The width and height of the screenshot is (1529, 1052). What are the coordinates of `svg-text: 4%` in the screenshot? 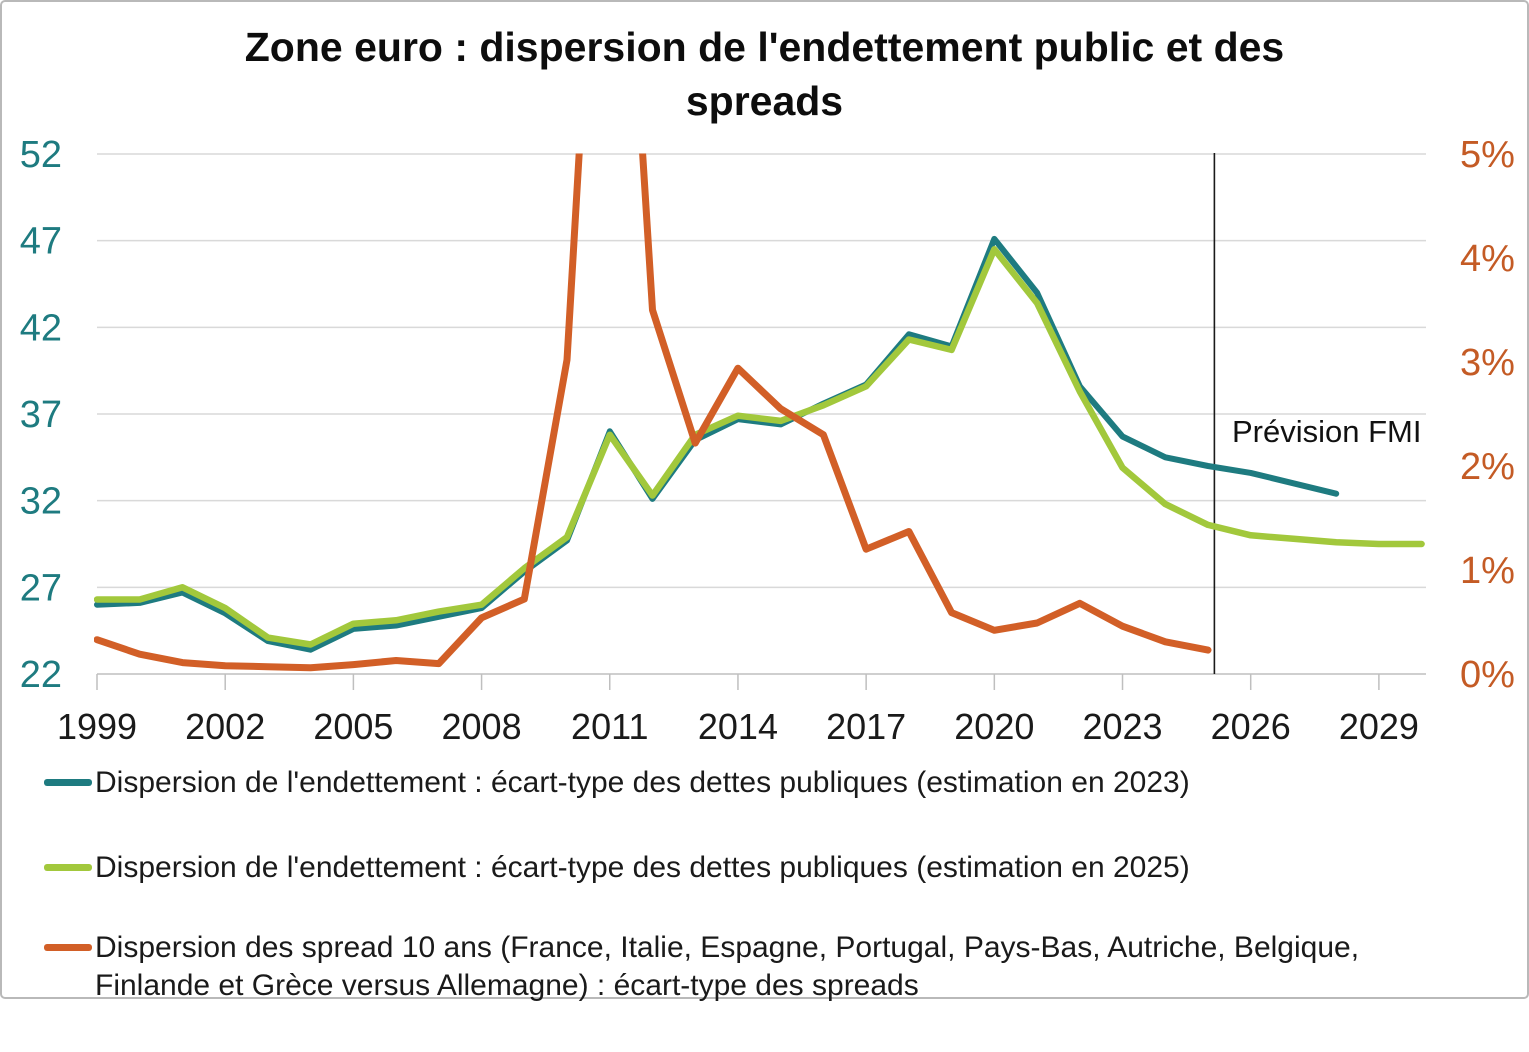 It's located at (1487, 259).